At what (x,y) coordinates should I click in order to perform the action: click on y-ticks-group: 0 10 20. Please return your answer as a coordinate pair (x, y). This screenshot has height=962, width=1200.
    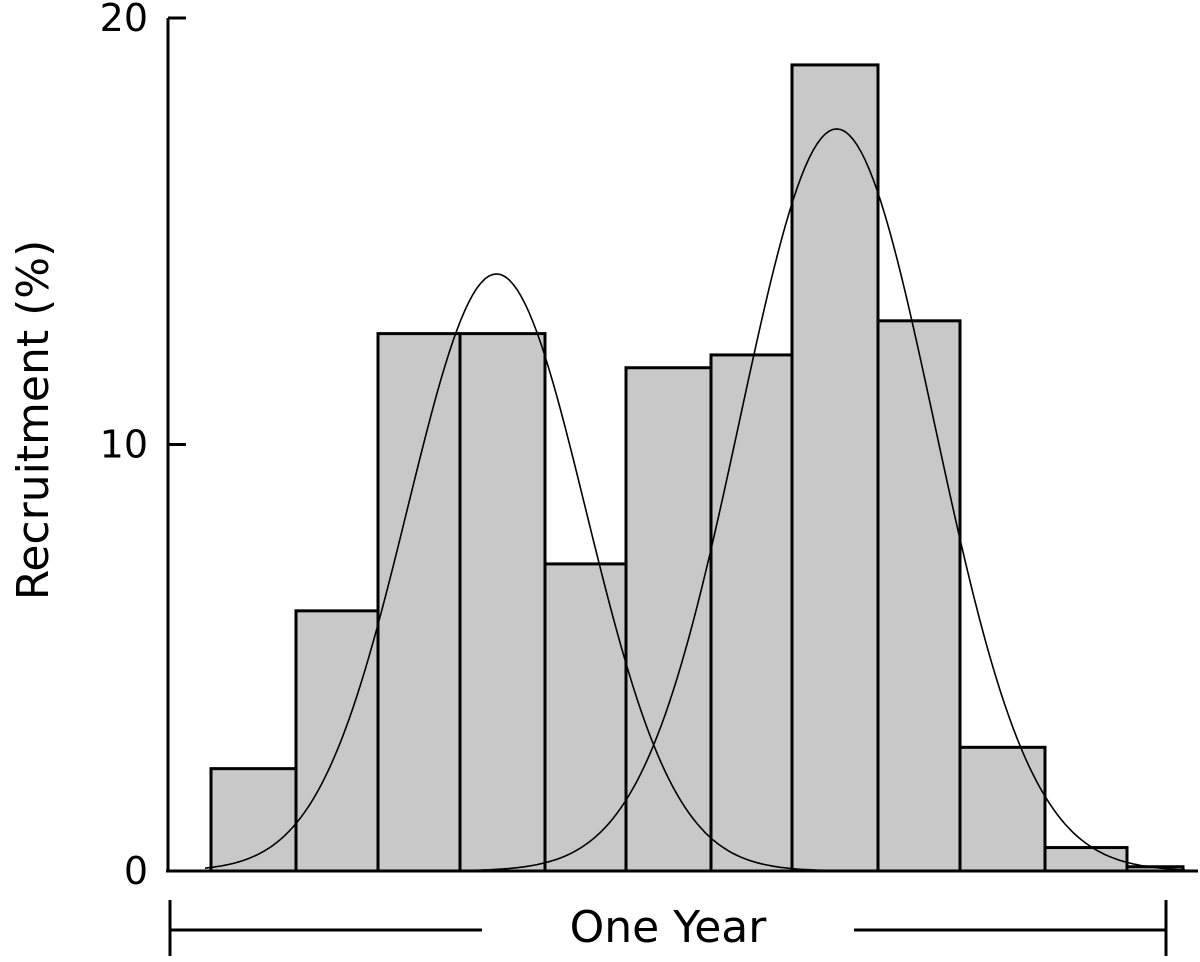
    Looking at the image, I should click on (143, 446).